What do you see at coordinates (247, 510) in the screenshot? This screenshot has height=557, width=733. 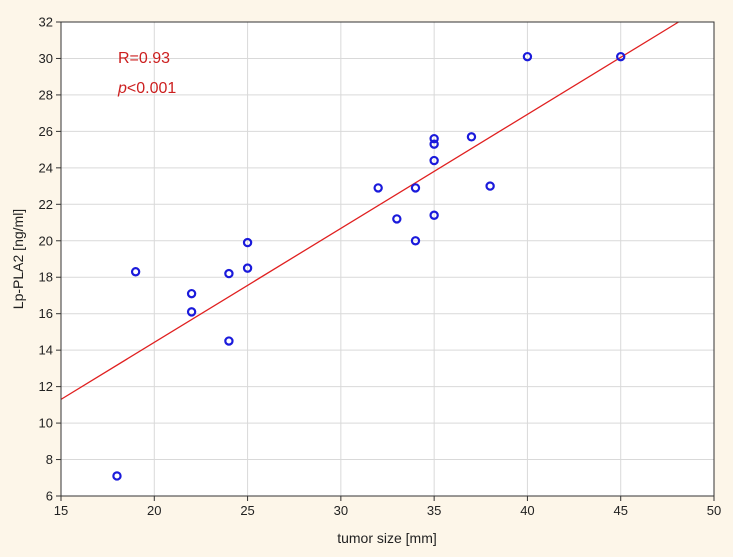 I see `x-tick-label: 25` at bounding box center [247, 510].